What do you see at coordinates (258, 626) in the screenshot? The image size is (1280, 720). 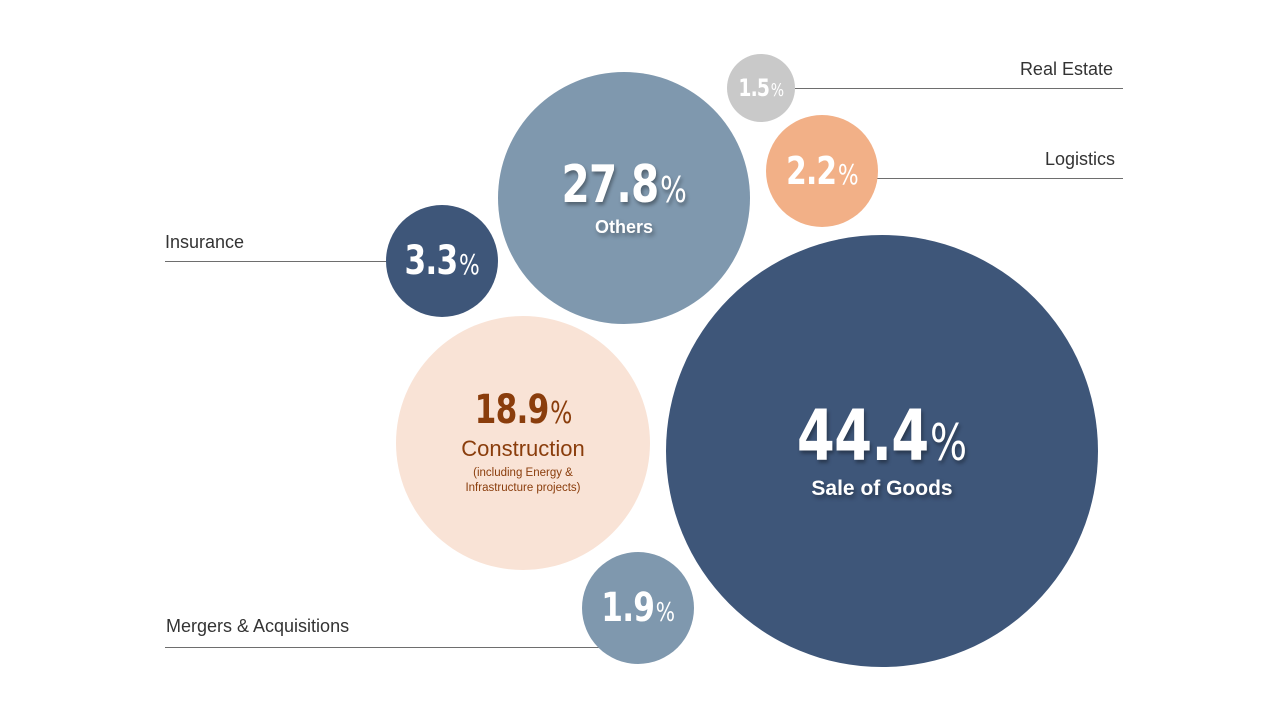 I see `label-mergers-and-acquisitions: Mergers & Acquisitions` at bounding box center [258, 626].